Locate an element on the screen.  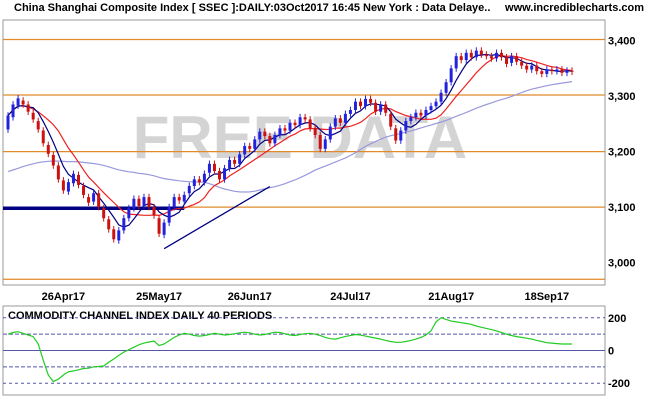
x-tick-label: 26Apr17 is located at coordinates (63, 297).